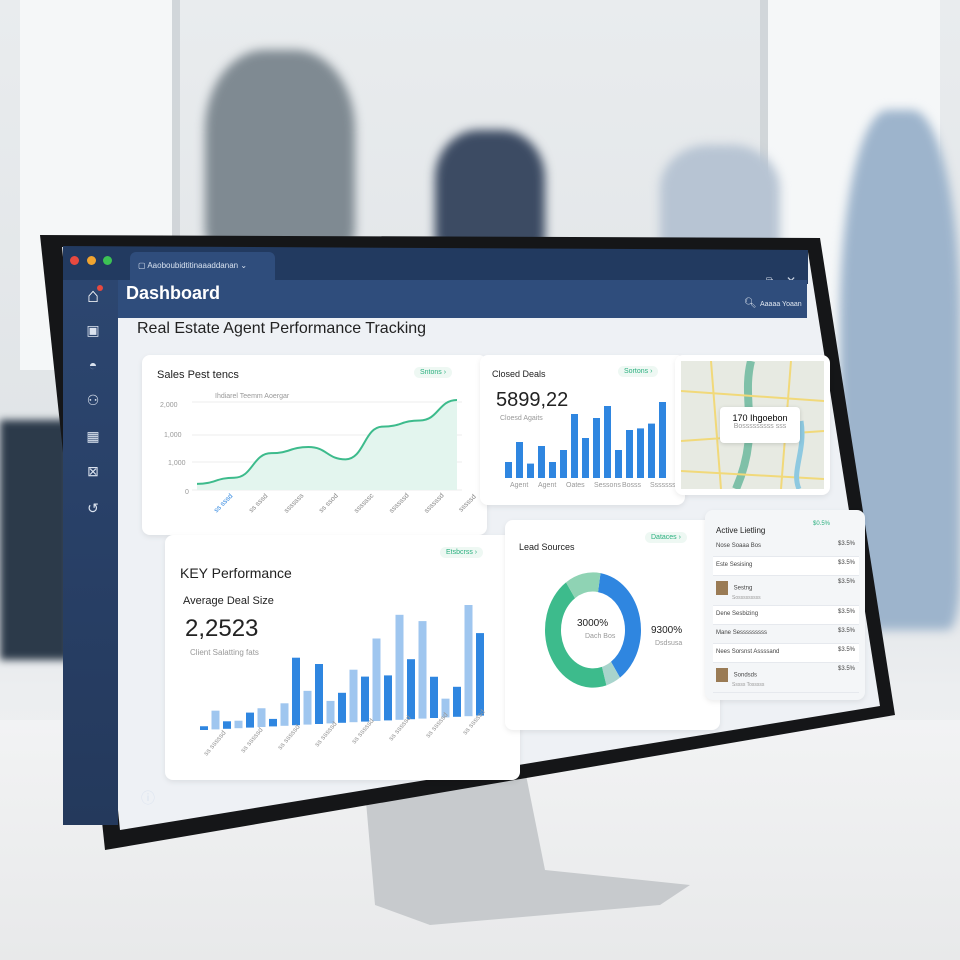 The width and height of the screenshot is (960, 960). Describe the element at coordinates (93, 508) in the screenshot. I see `history-icon: ↺` at that location.